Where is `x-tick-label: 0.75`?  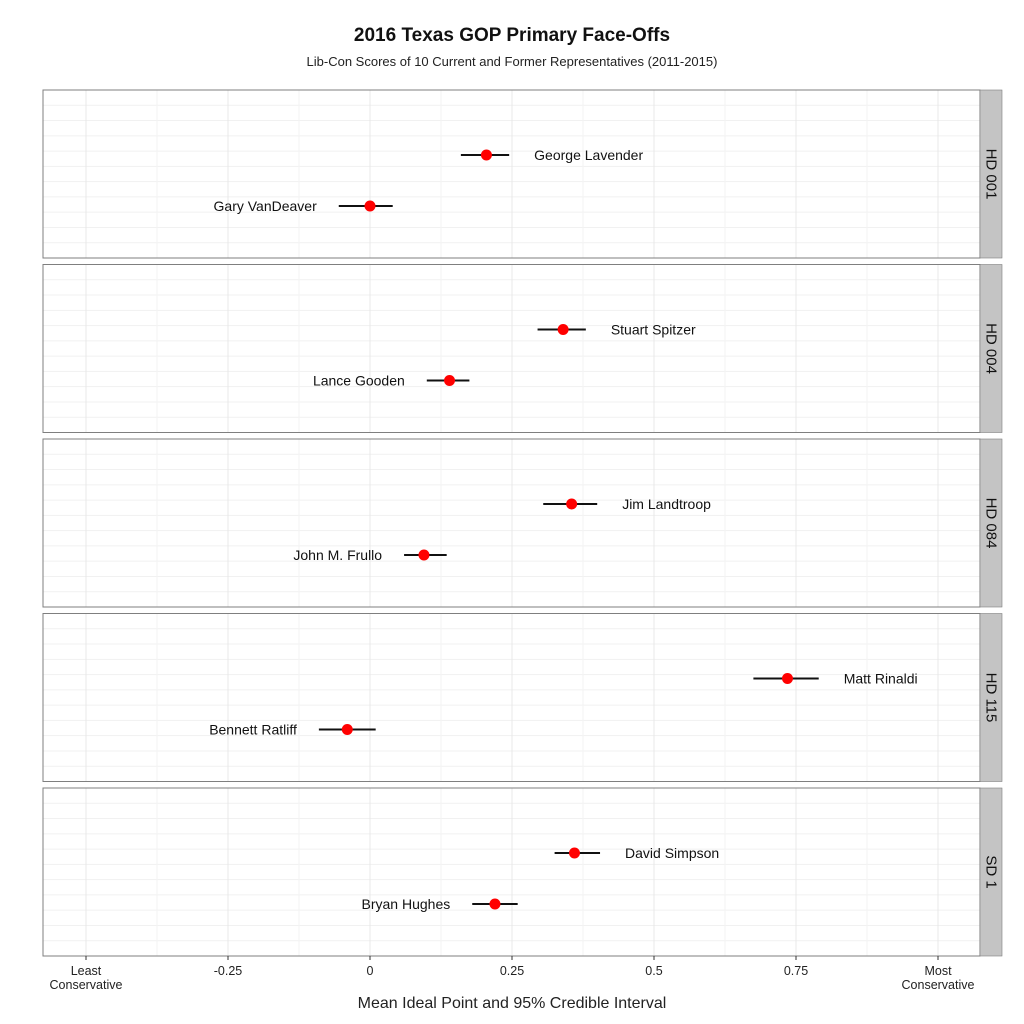
x-tick-label: 0.75 is located at coordinates (796, 971).